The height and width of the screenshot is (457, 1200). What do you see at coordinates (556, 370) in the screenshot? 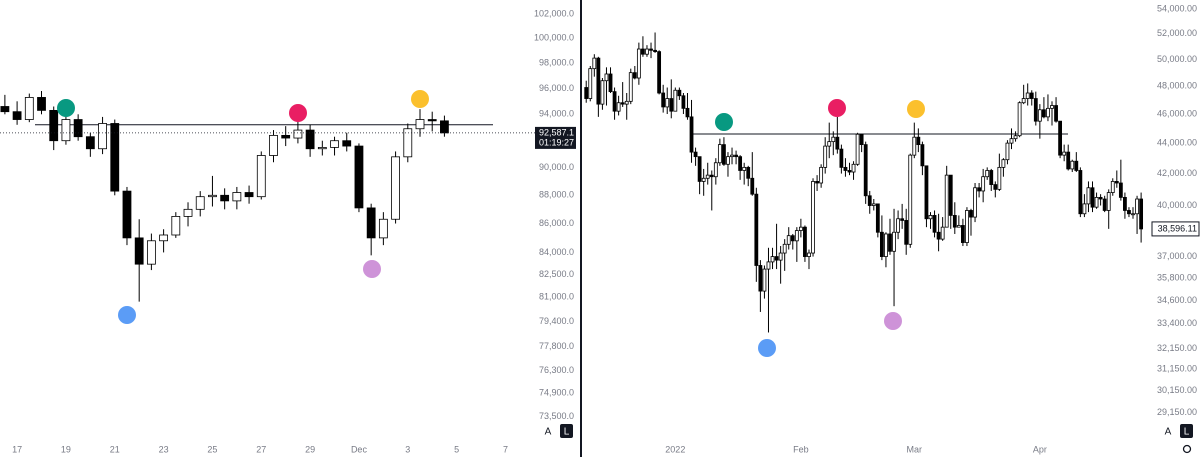
I see `y-tick-label: 76,300.0` at bounding box center [556, 370].